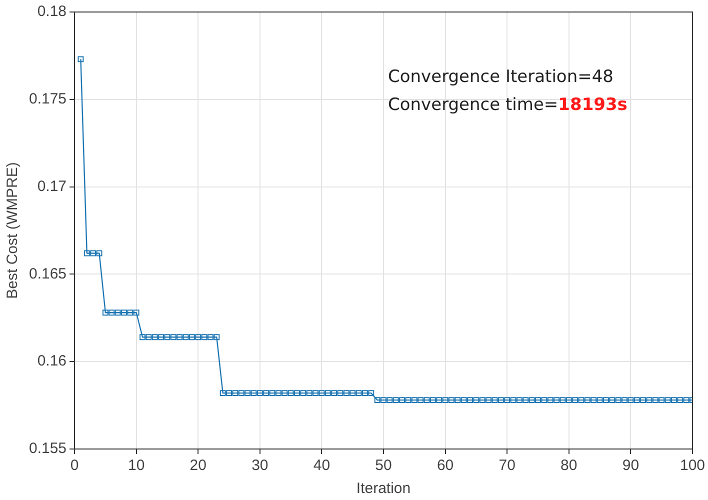 This screenshot has width=708, height=500. What do you see at coordinates (47, 273) in the screenshot?
I see `y-tick-label: 0.165` at bounding box center [47, 273].